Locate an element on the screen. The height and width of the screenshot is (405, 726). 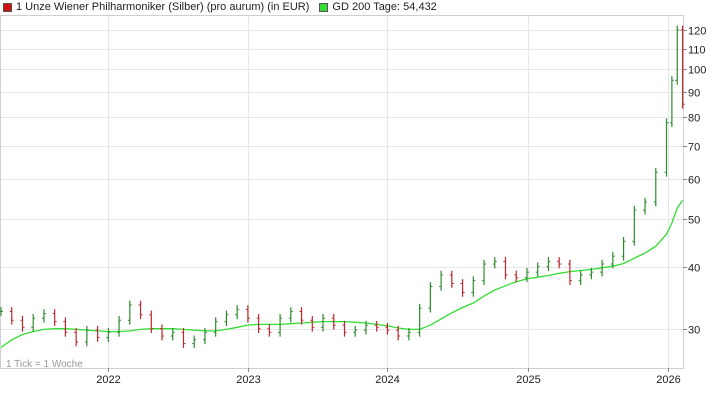
legend-swatch-price is located at coordinates (7, 7).